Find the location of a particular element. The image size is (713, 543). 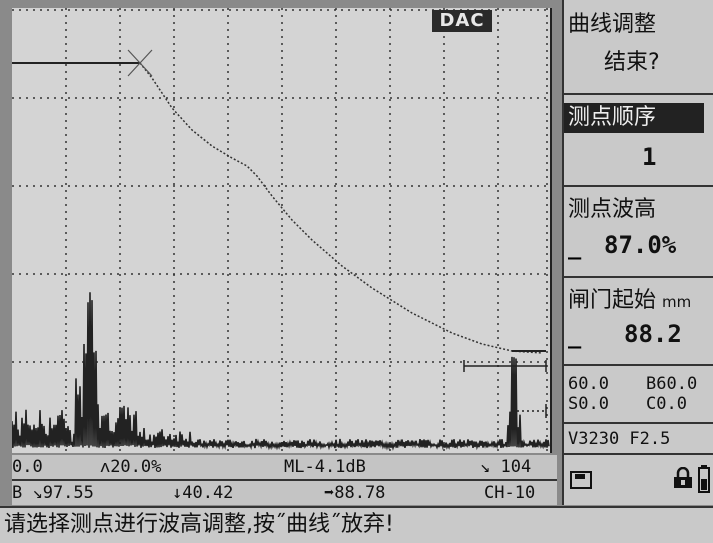

save-icon is located at coordinates (581, 480).